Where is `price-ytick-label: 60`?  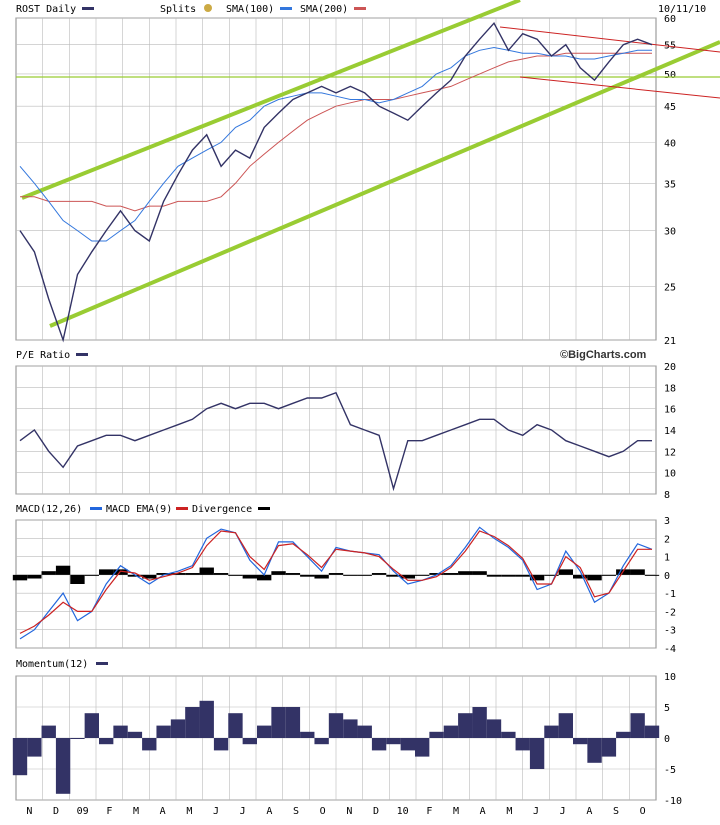 price-ytick-label: 60 is located at coordinates (670, 19).